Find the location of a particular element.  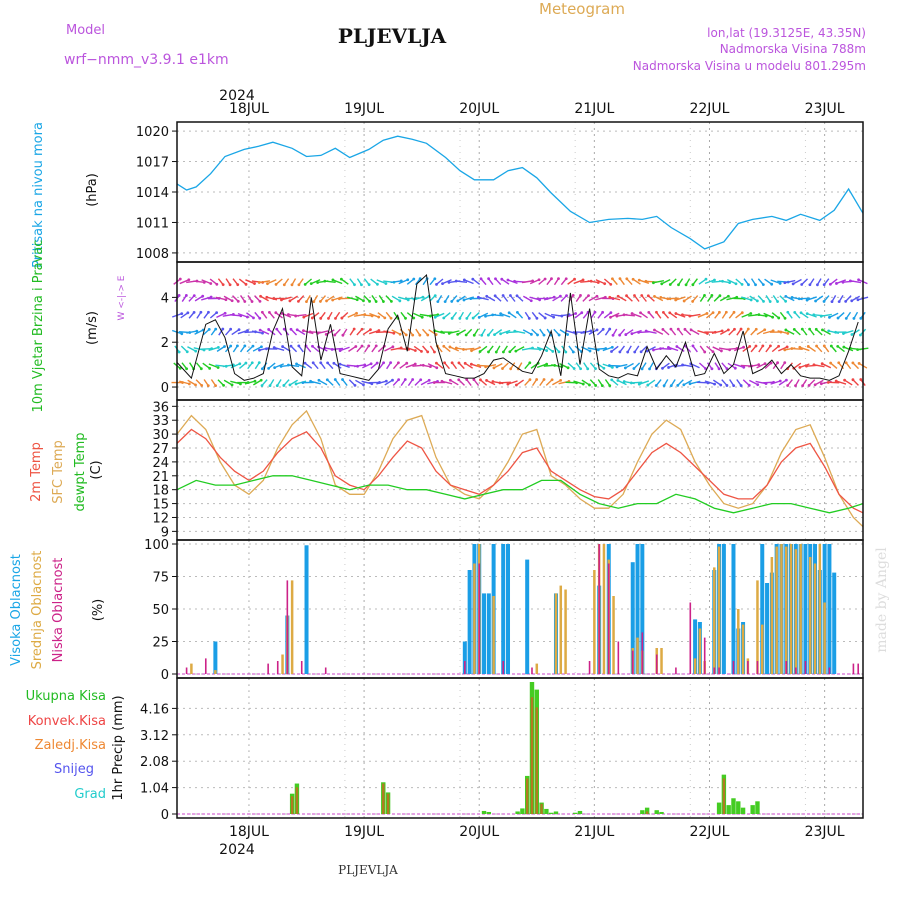

legend-snow: Snijeg is located at coordinates (74, 769).